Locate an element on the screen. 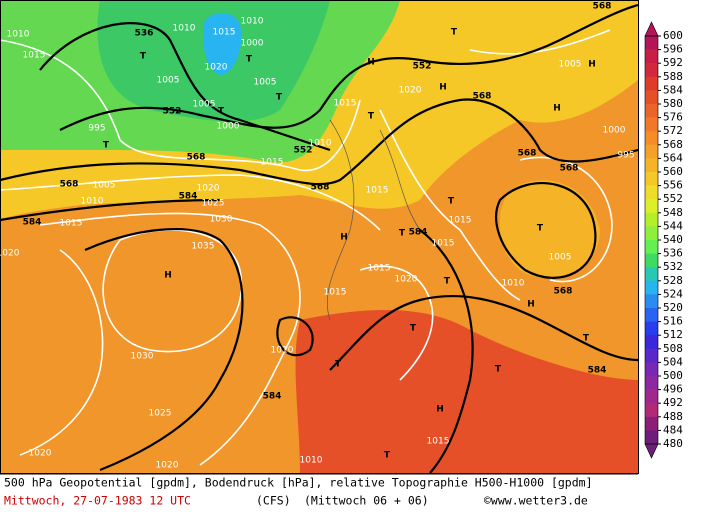 The height and width of the screenshot is (517, 704). map-label: 1025 is located at coordinates (213, 204).